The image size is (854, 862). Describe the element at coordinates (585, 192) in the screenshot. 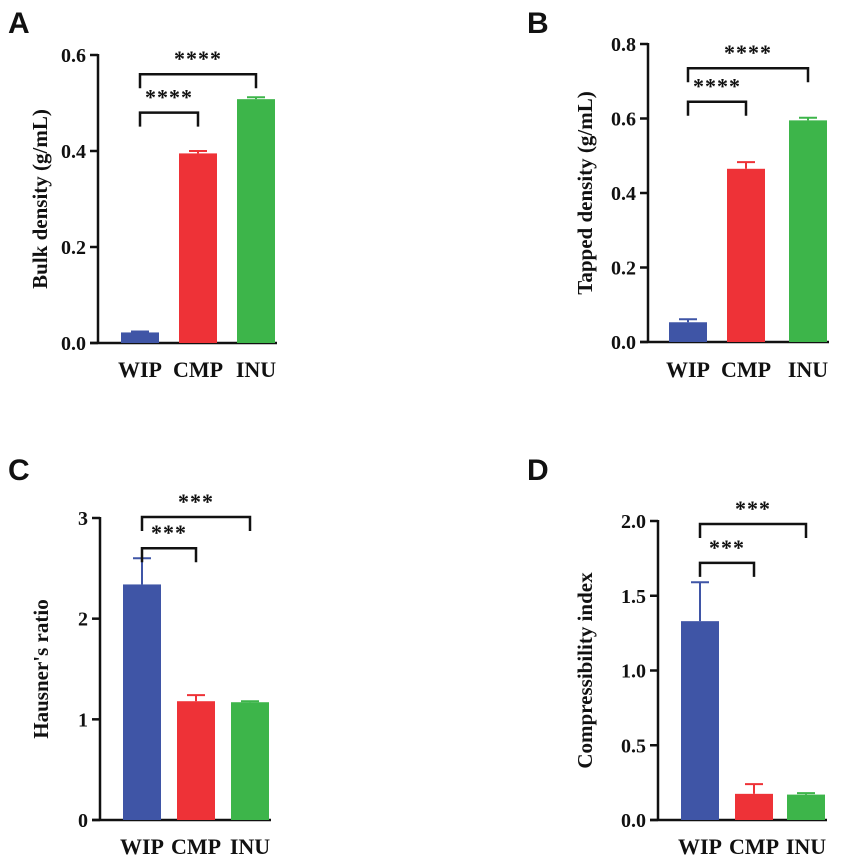

I see `y-axis-title: Tapped density (g/mL)` at that location.